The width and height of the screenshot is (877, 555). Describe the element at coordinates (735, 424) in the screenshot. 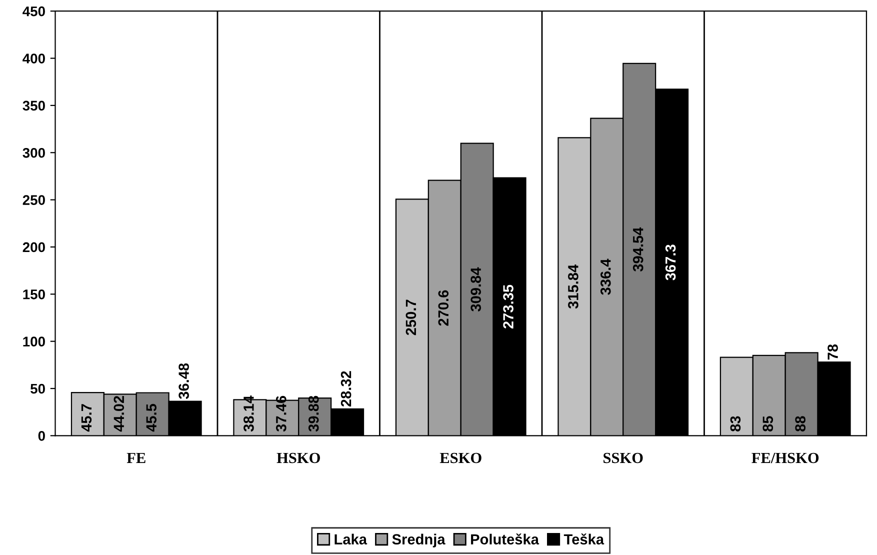

I see `data-label: 83` at that location.